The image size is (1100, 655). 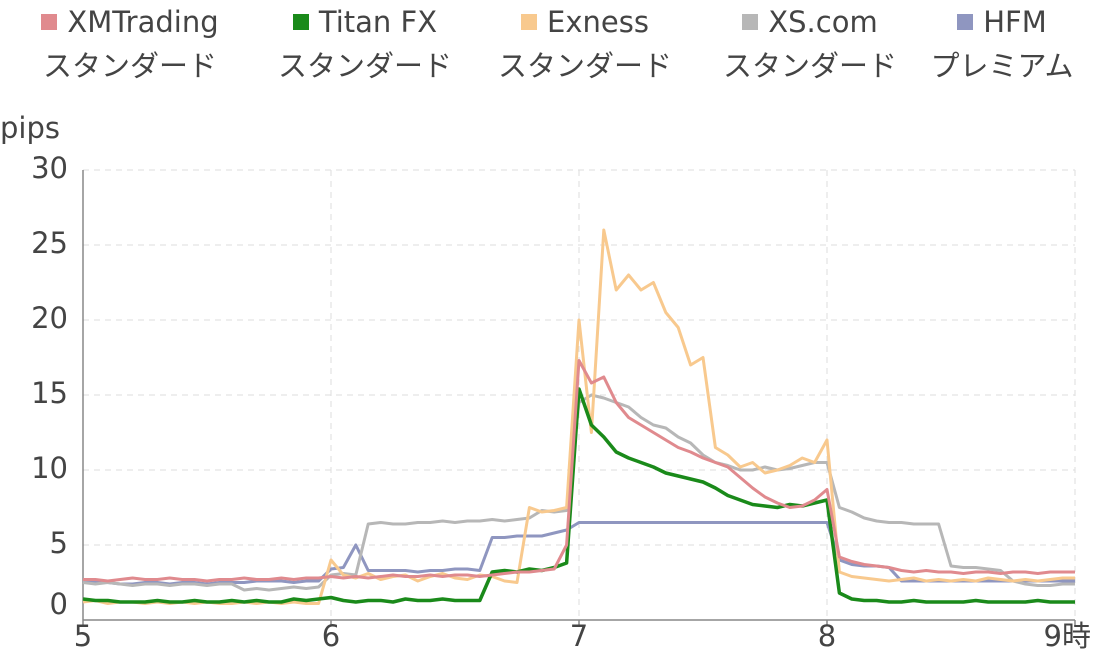 What do you see at coordinates (1067, 636) in the screenshot?
I see `x-tick-label: 9時` at bounding box center [1067, 636].